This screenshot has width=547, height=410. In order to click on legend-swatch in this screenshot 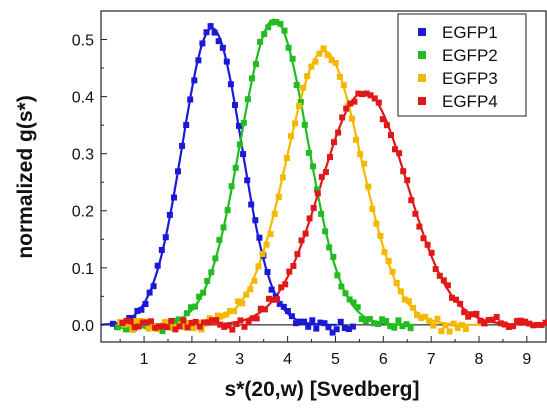, I will do `click(422, 32)`.